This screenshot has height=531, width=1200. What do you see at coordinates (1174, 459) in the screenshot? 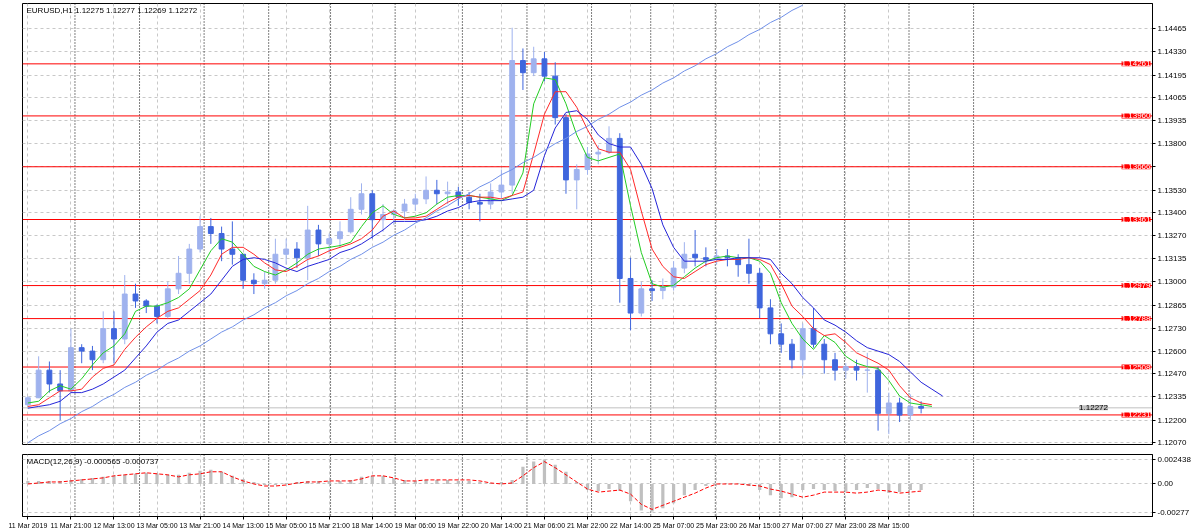
I see `y-tick-label: 0.002438` at bounding box center [1174, 459].